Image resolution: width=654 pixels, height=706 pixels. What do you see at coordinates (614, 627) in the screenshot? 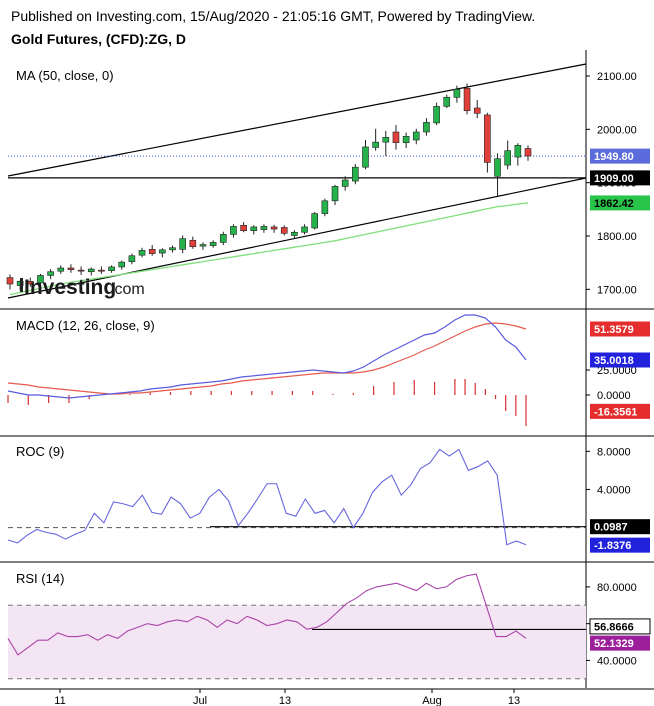
I see `rsi-reference-tag: 56.8666` at bounding box center [614, 627].